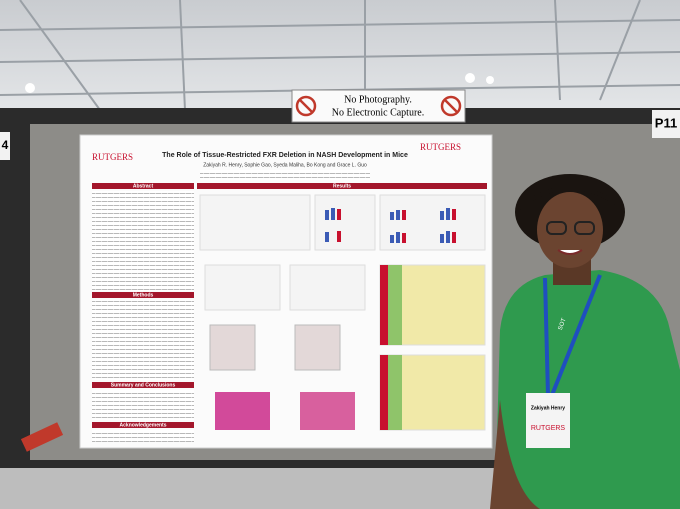  I want to click on section-heading: Abstract, so click(143, 186).